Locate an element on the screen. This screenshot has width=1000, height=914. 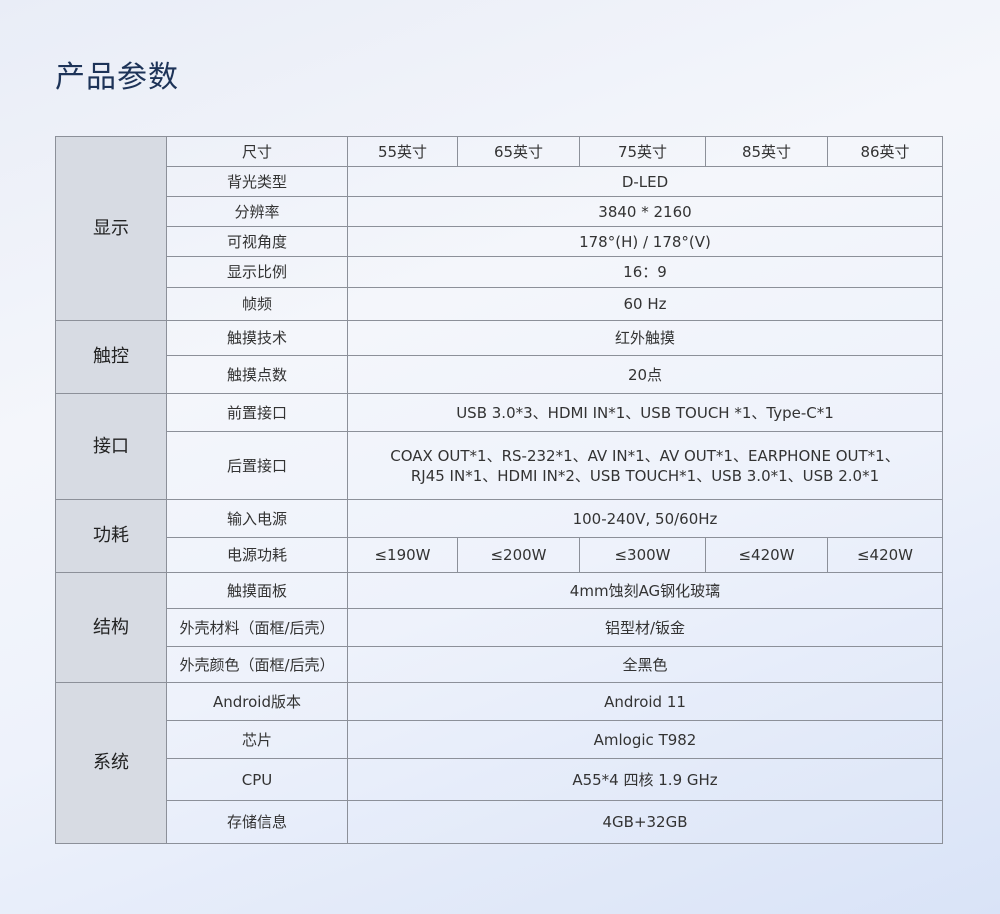
spec-label: 触摸点数 is located at coordinates (257, 374).